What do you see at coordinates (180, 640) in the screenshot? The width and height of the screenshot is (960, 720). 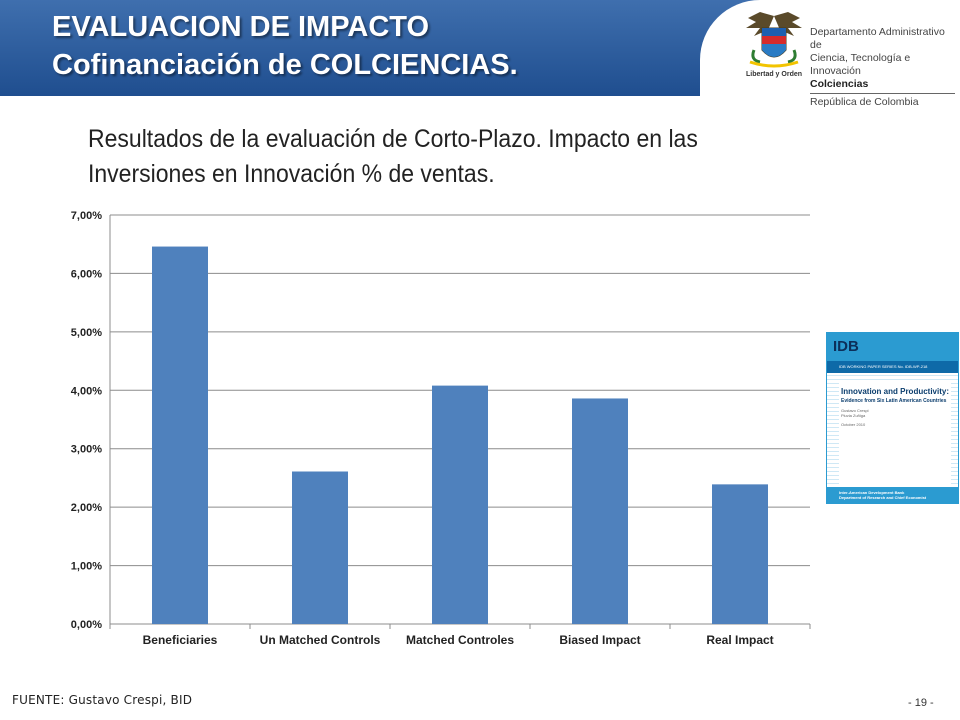 I see `x-tick-label: Beneficiaries` at bounding box center [180, 640].